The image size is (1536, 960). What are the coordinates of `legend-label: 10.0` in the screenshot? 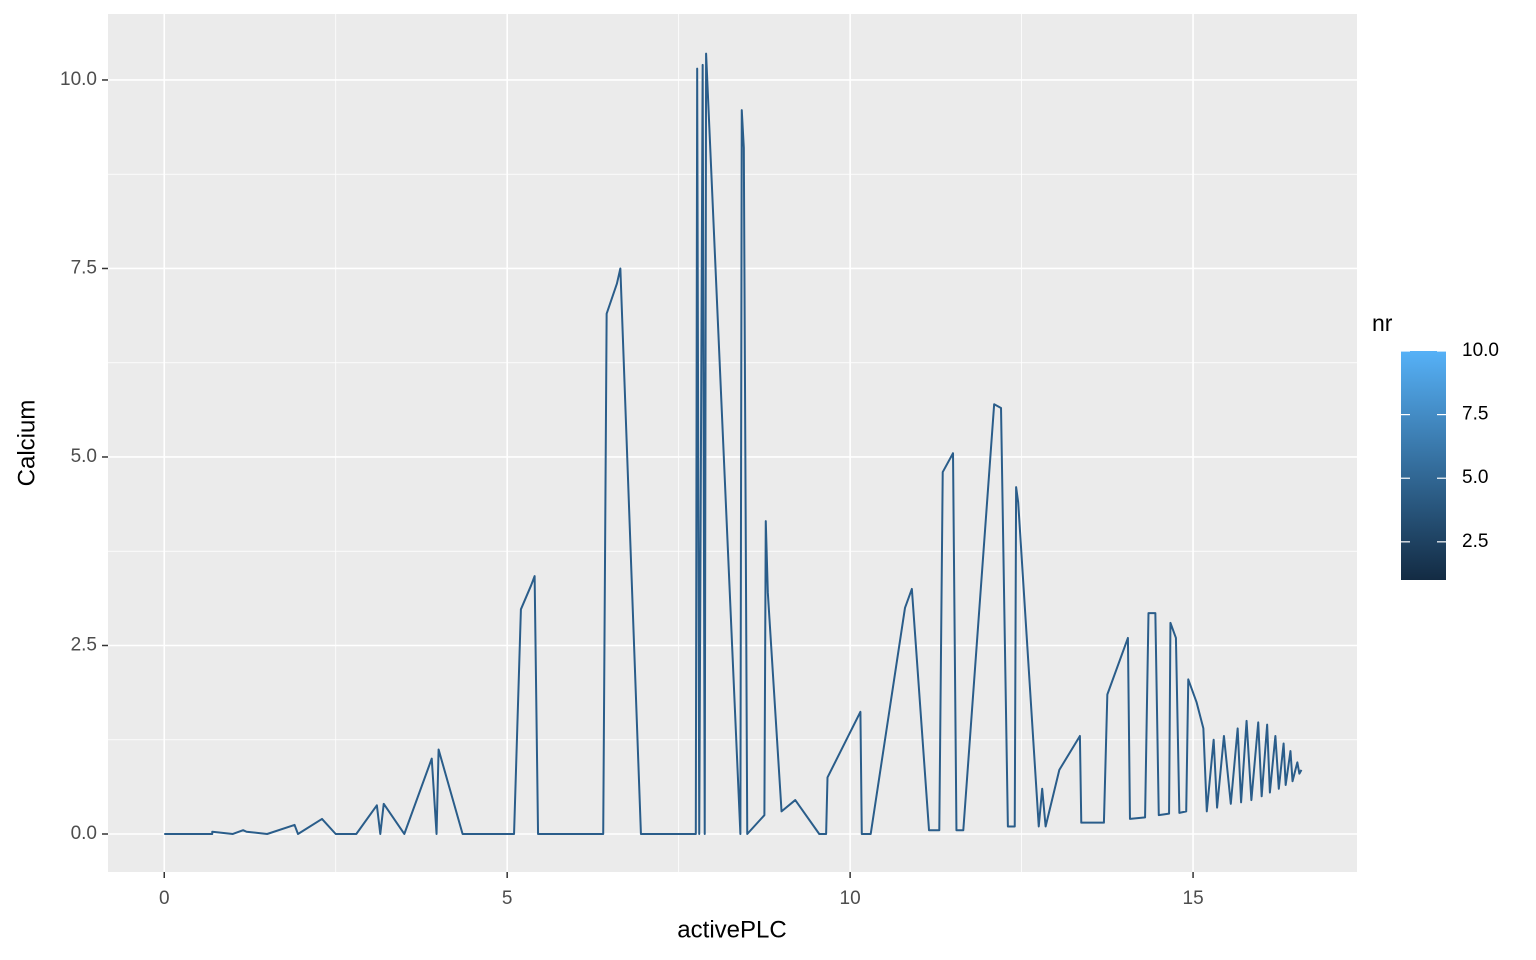 It's located at (1480, 350).